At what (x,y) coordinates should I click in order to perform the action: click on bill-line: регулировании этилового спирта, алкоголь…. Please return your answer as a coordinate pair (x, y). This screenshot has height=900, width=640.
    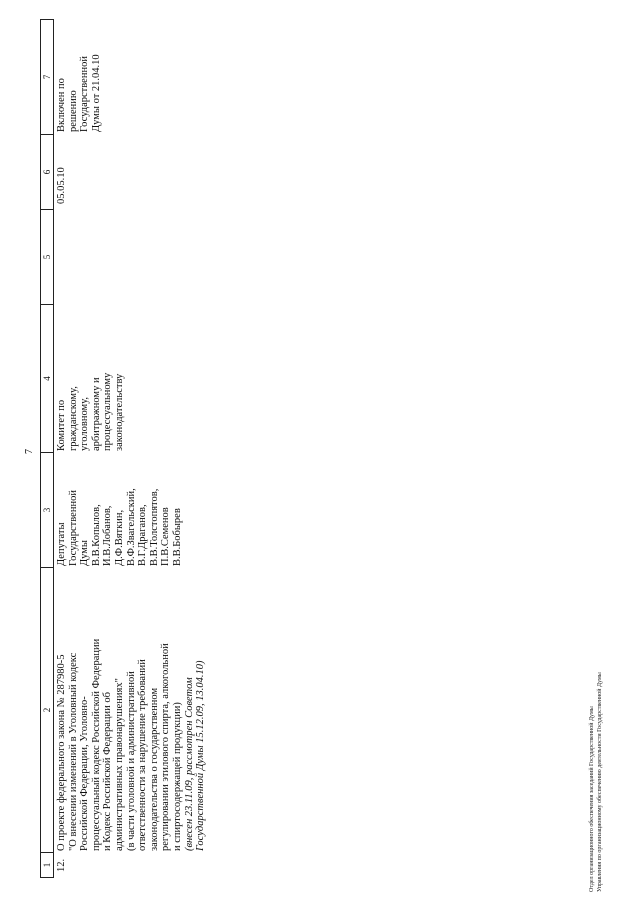
    Looking at the image, I should click on (166, 747).